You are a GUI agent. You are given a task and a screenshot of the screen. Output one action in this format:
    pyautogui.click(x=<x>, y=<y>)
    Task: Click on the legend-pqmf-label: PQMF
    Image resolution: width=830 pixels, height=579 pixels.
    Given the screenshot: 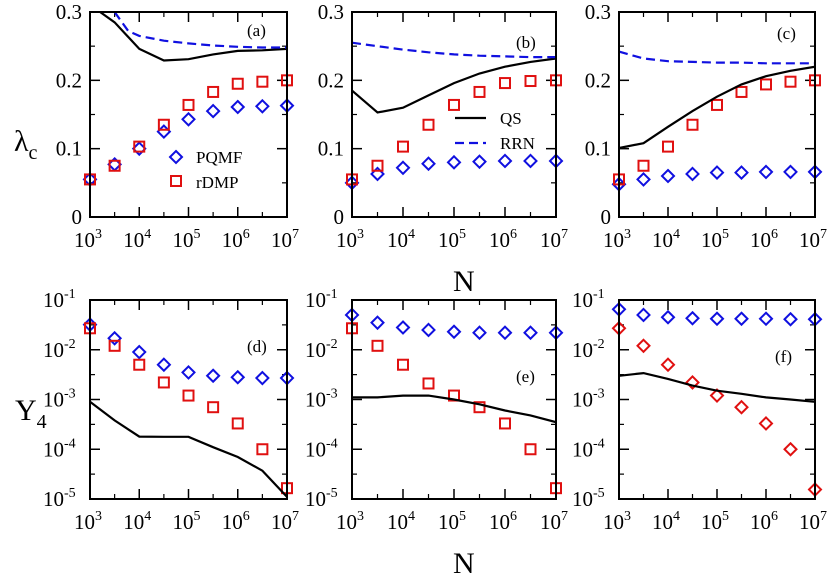 What is the action you would take?
    pyautogui.click(x=219, y=157)
    